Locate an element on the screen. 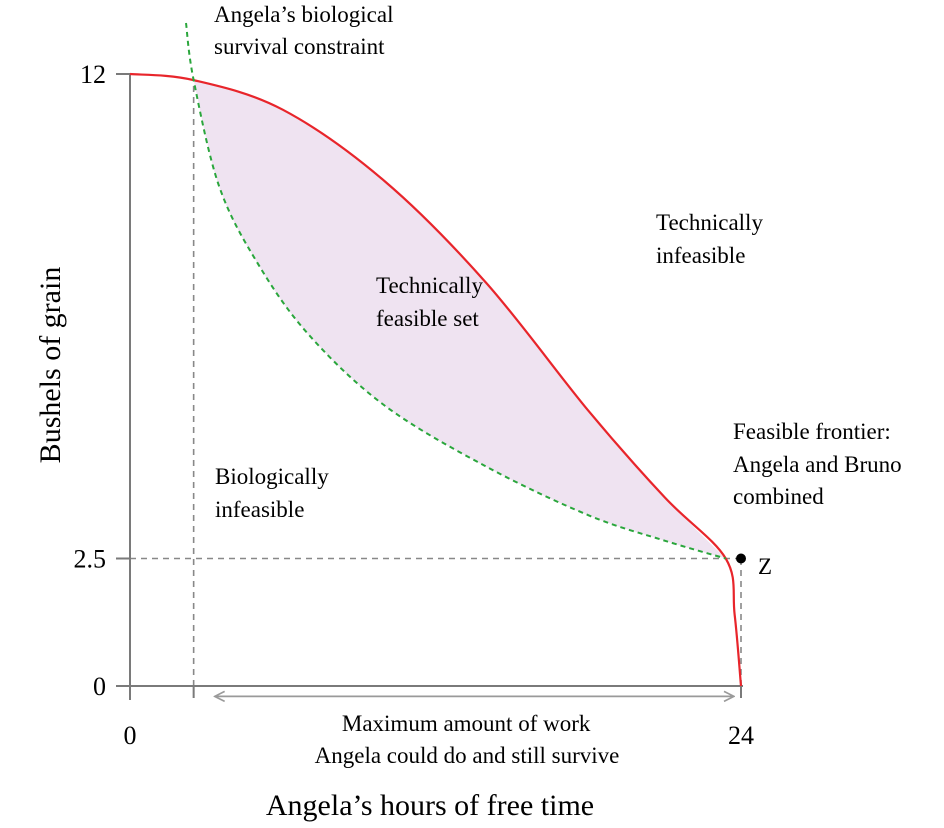  y-tick-label: 2.5 is located at coordinates (90, 559).